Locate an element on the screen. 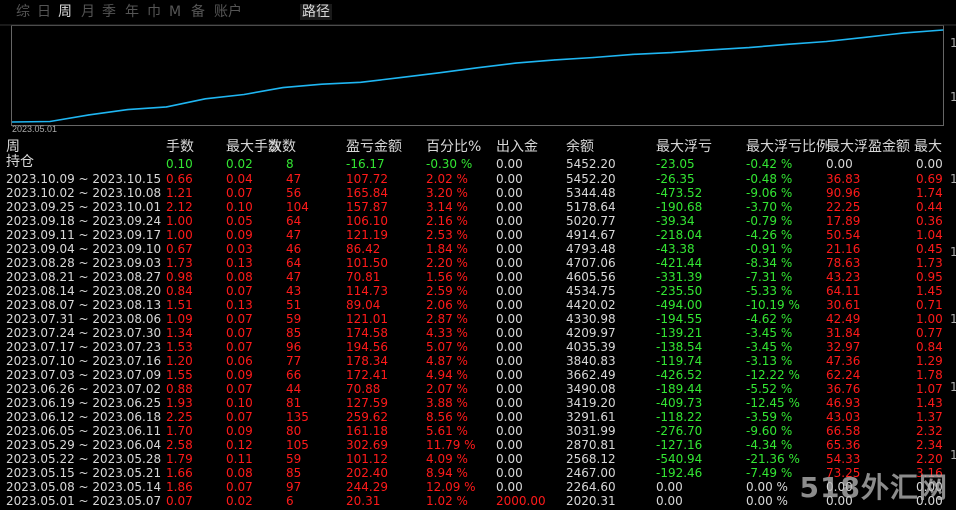 The image size is (956, 510). tab-backup: 备 is located at coordinates (198, 12).